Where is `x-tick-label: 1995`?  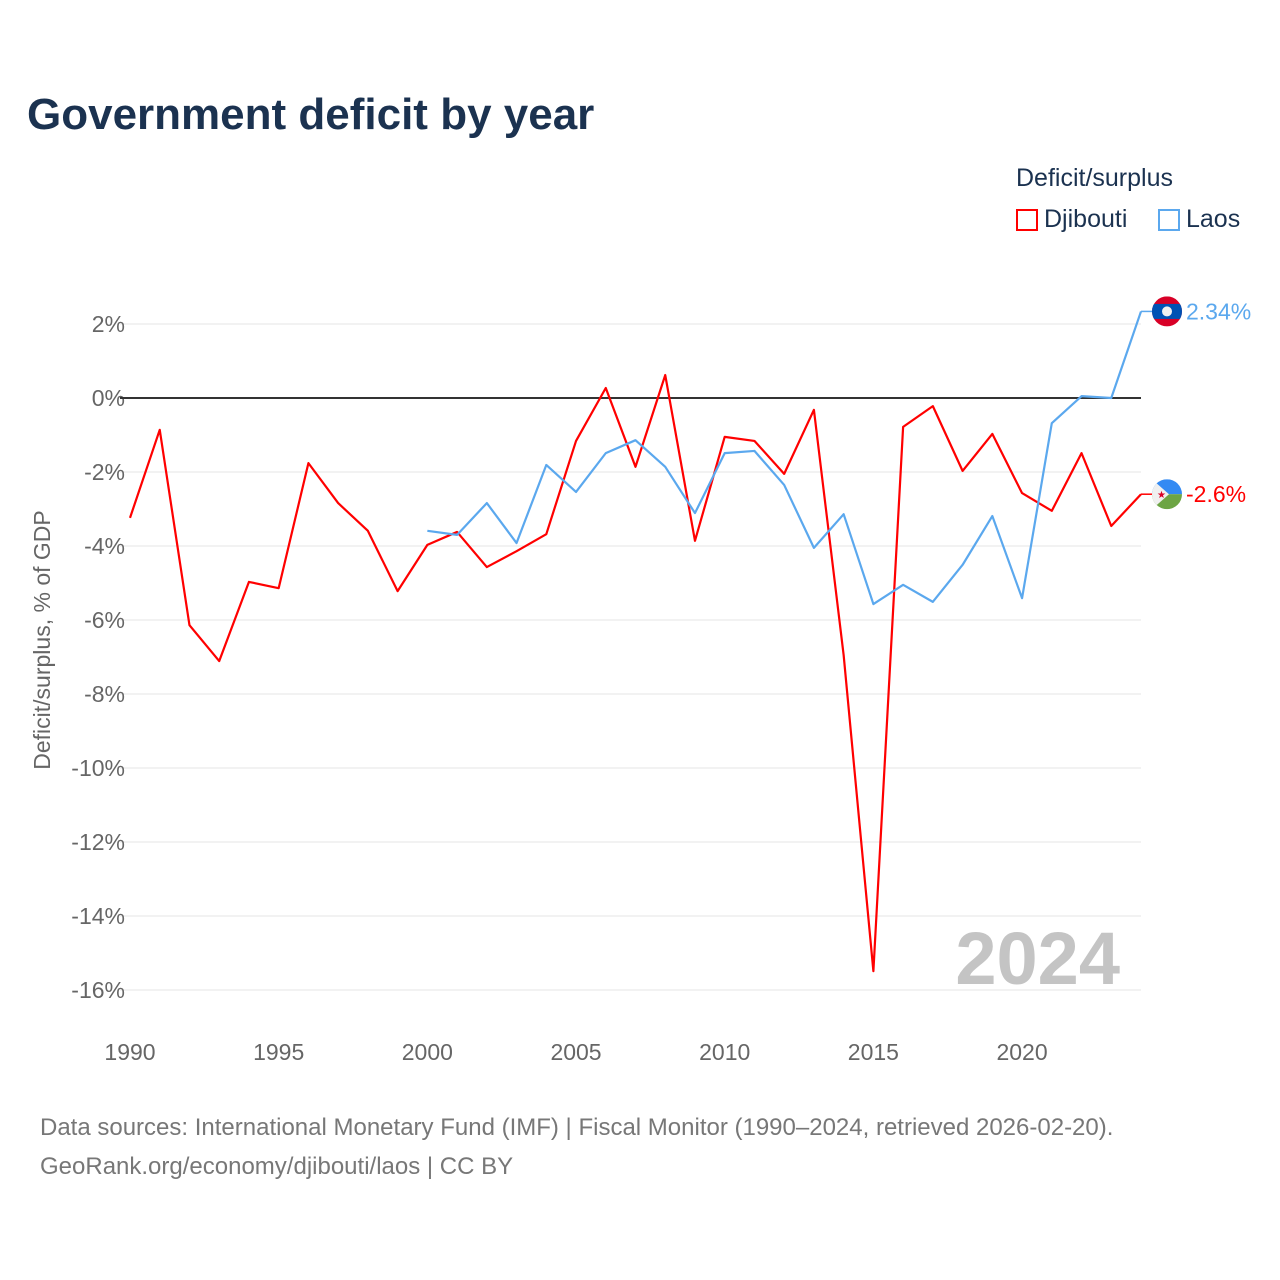 x-tick-label: 1995 is located at coordinates (278, 1052).